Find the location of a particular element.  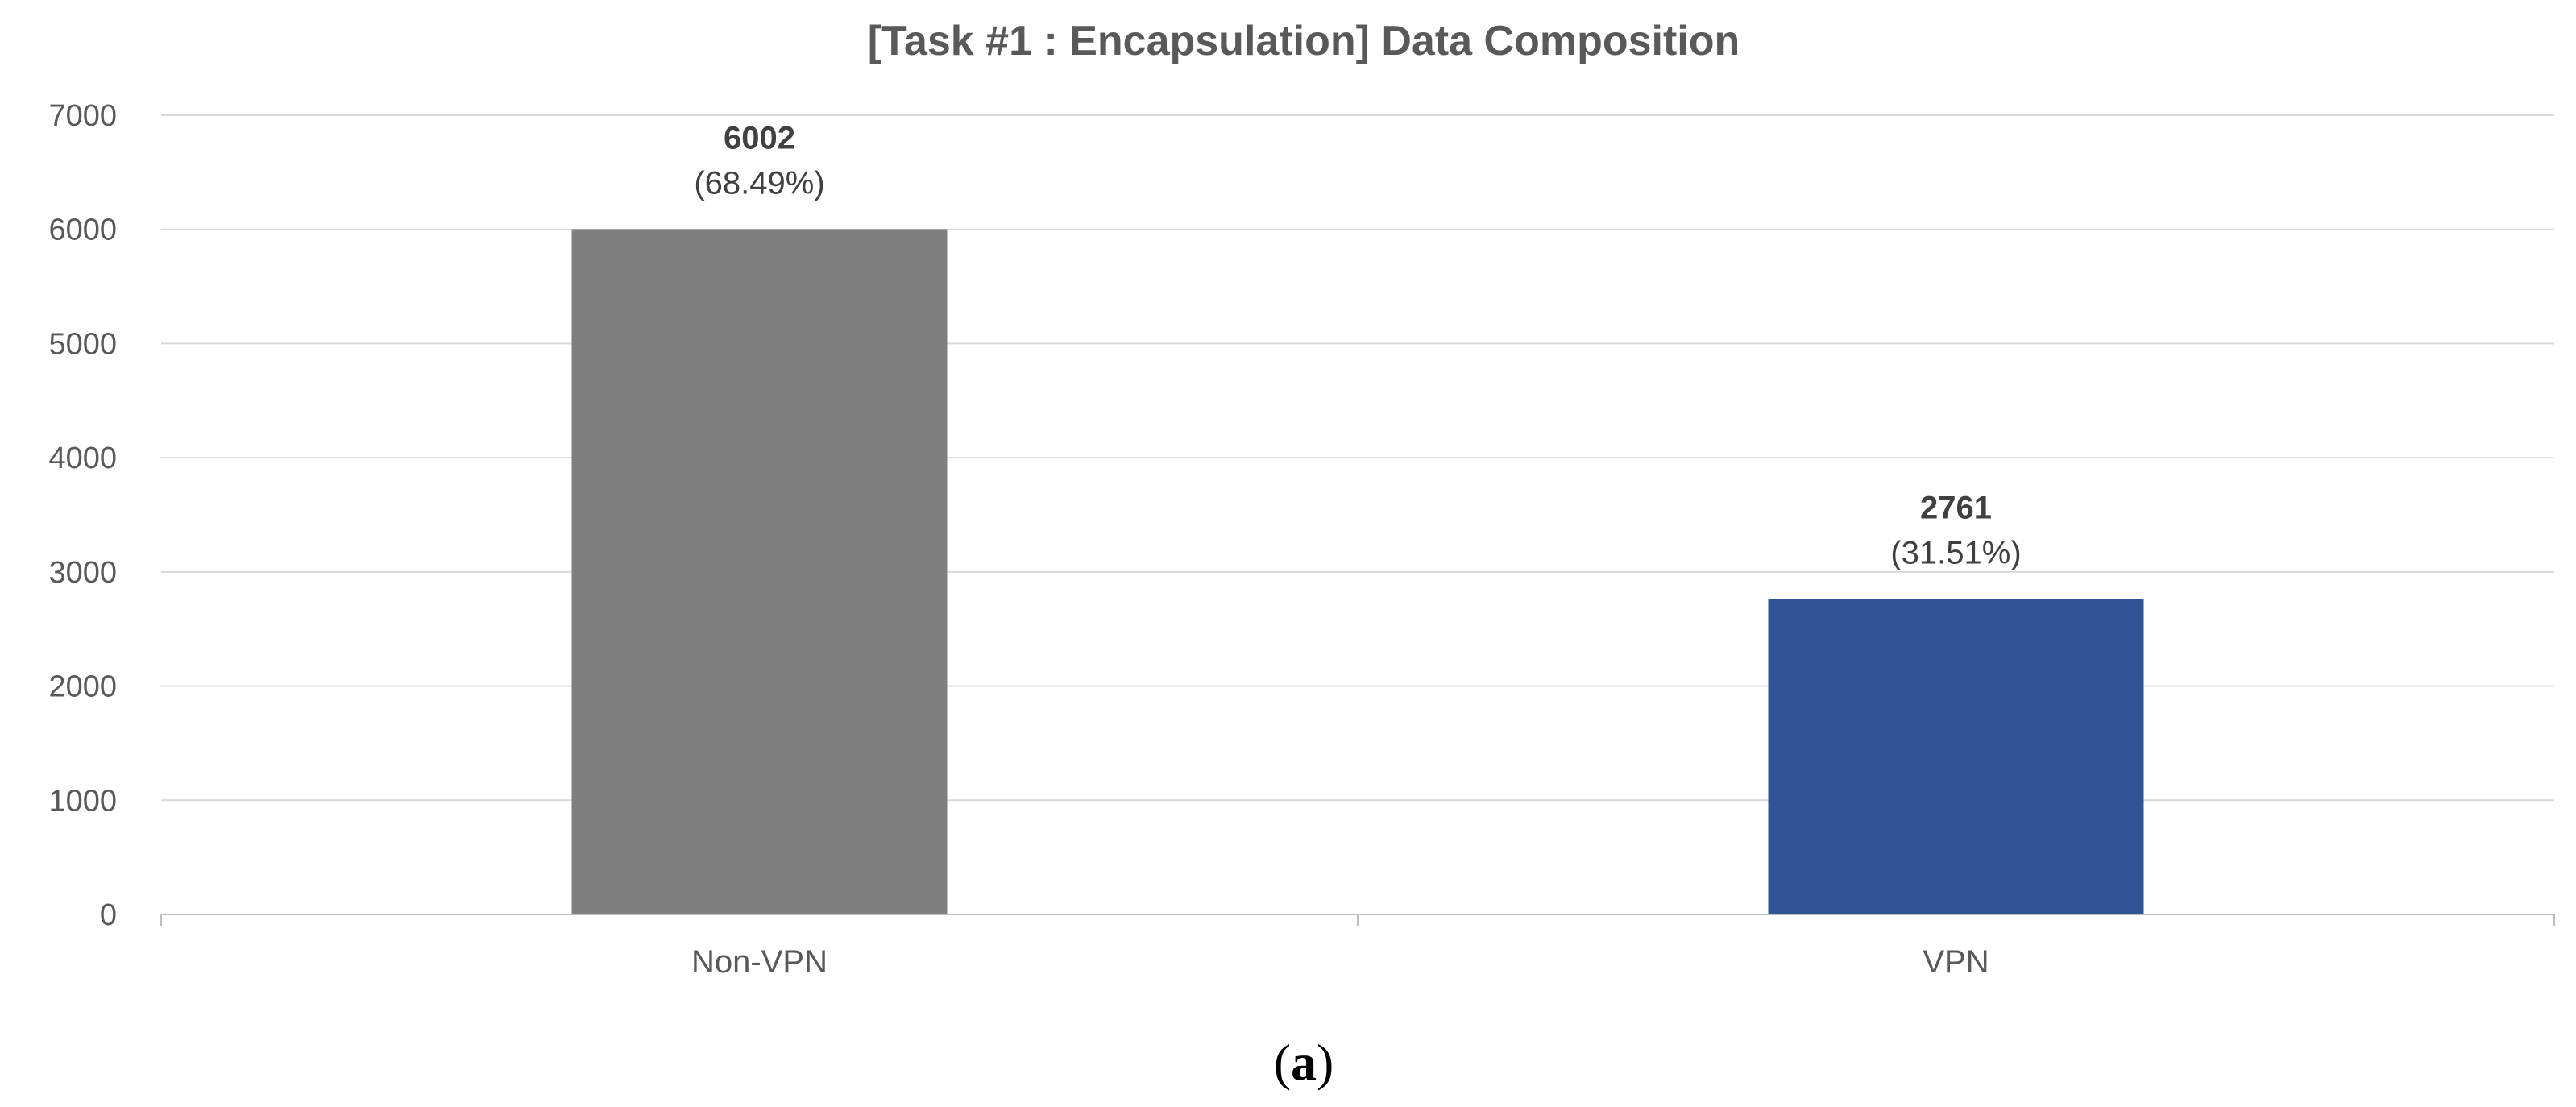

bar-percent-label: (31.51%) is located at coordinates (1955, 553).